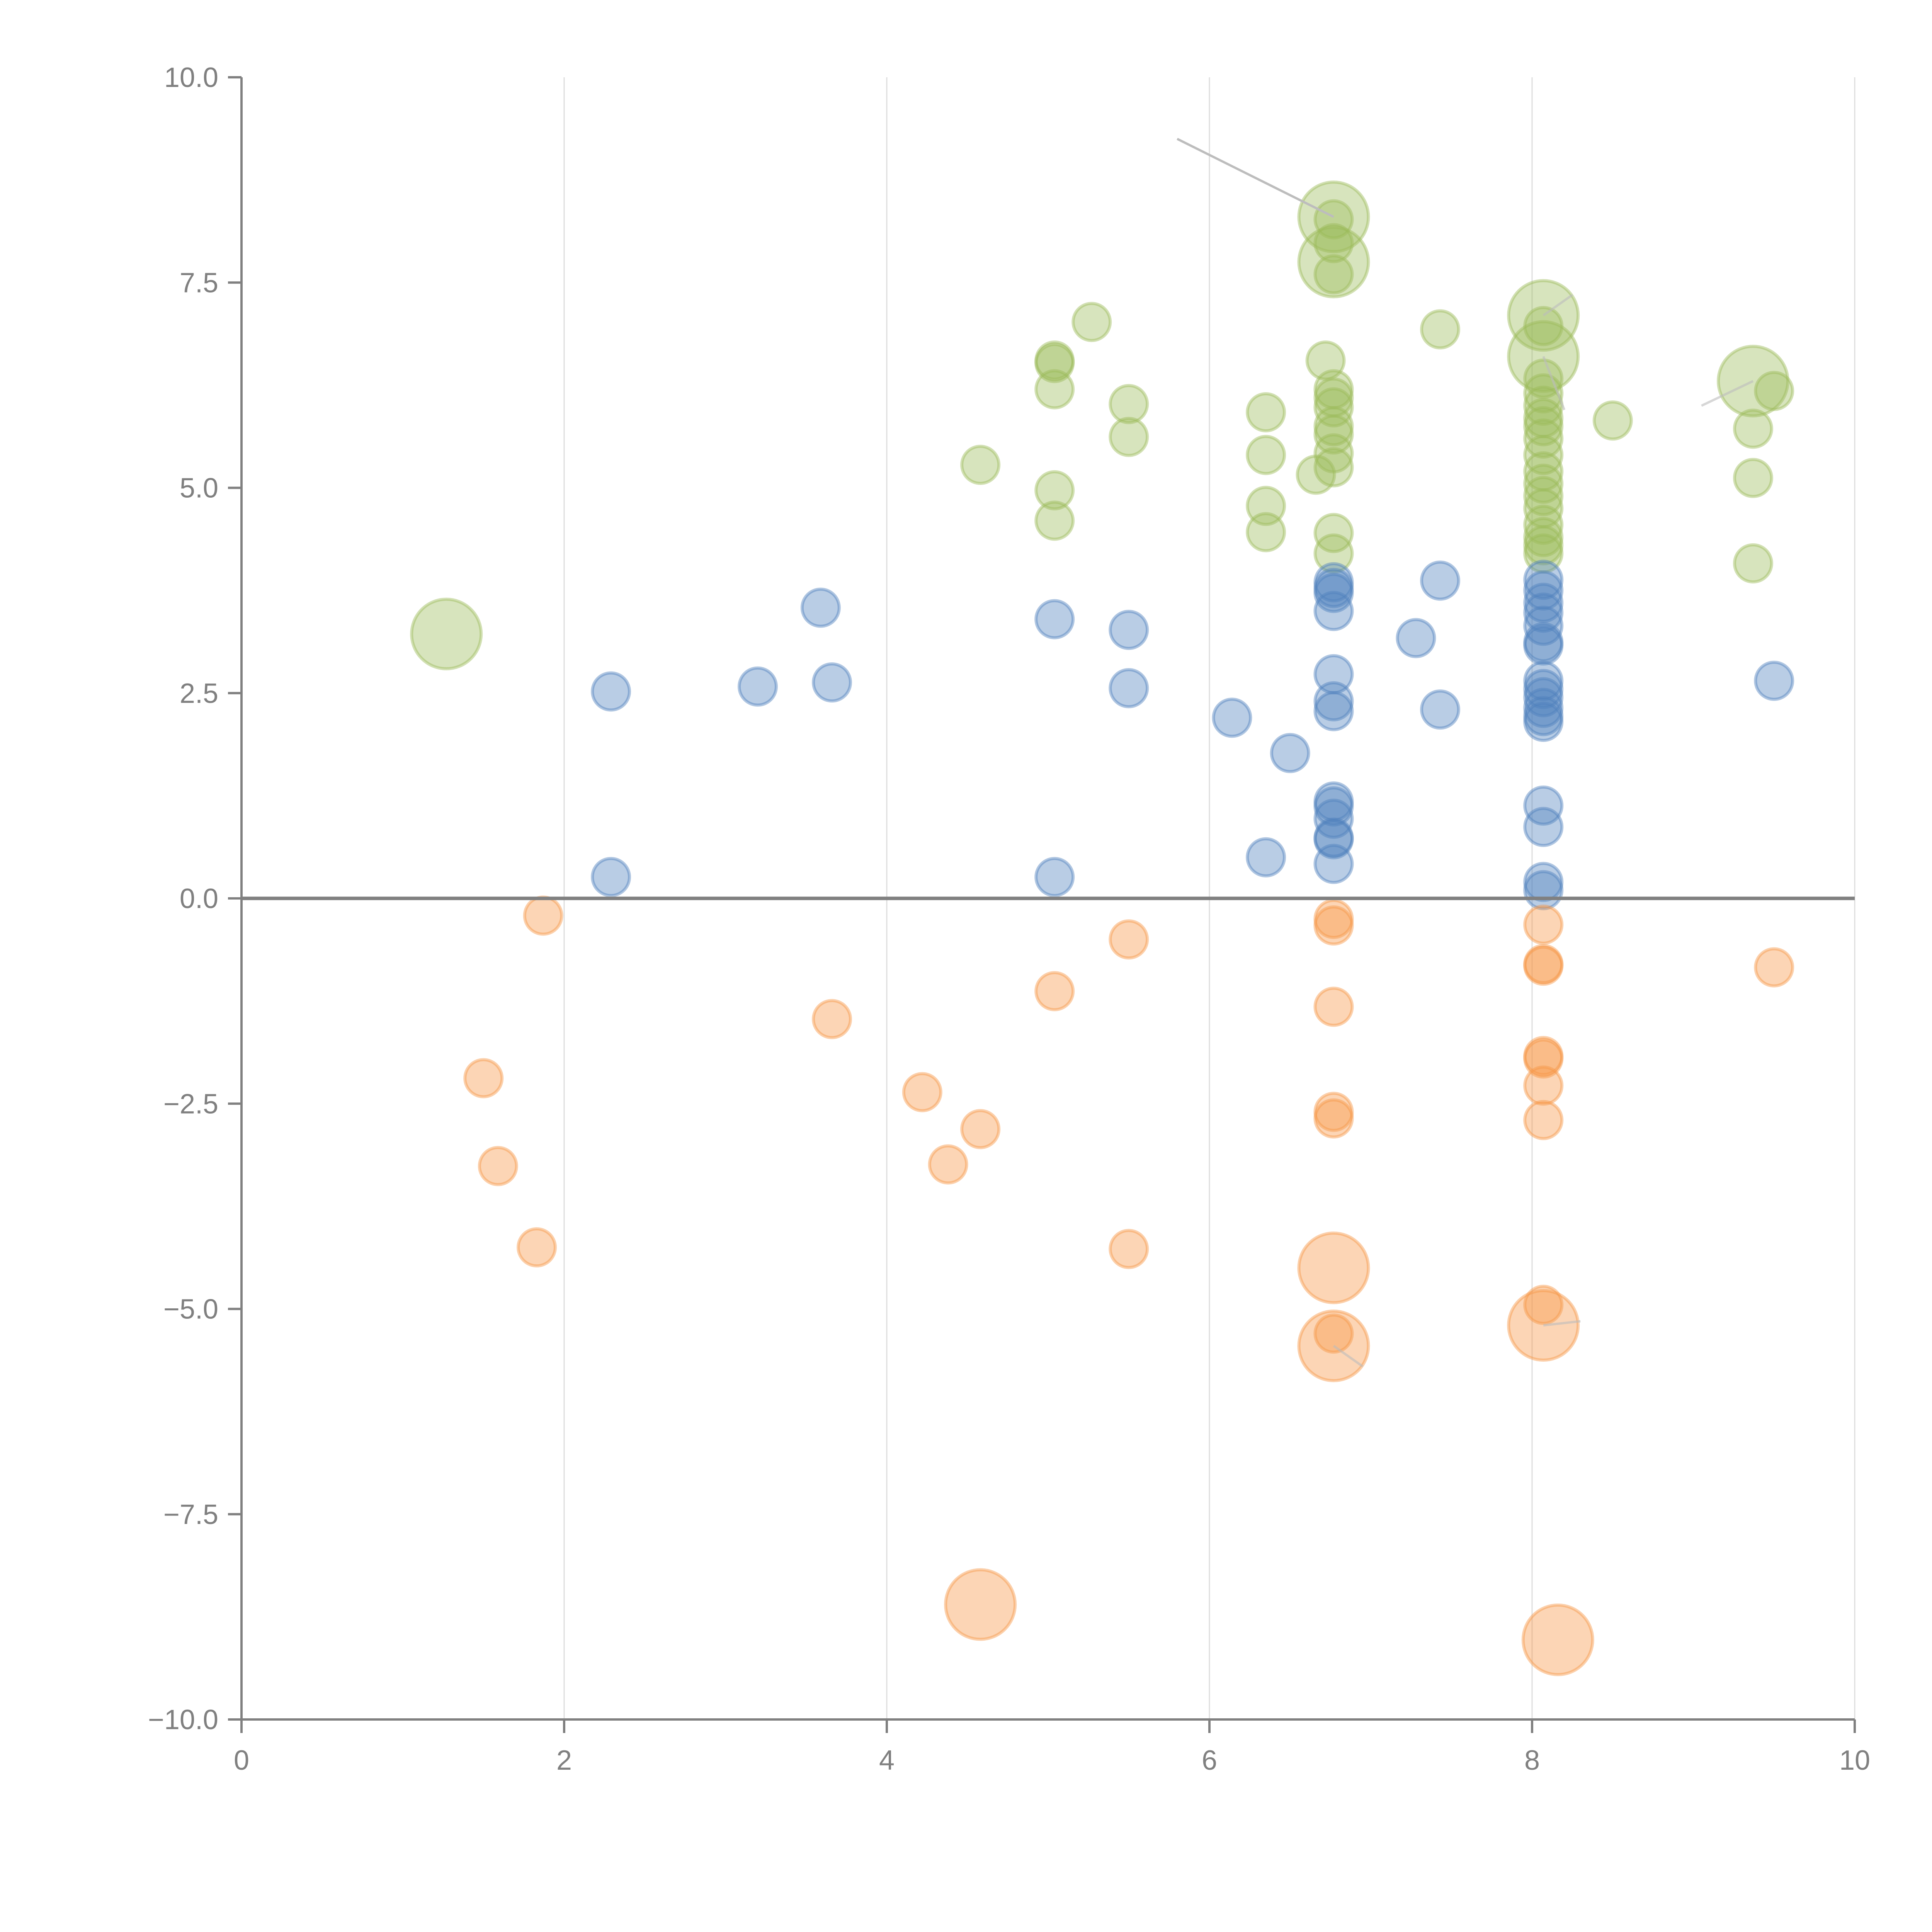 Image resolution: width=1932 pixels, height=1932 pixels. I want to click on x-tick-label: 8, so click(1532, 1760).